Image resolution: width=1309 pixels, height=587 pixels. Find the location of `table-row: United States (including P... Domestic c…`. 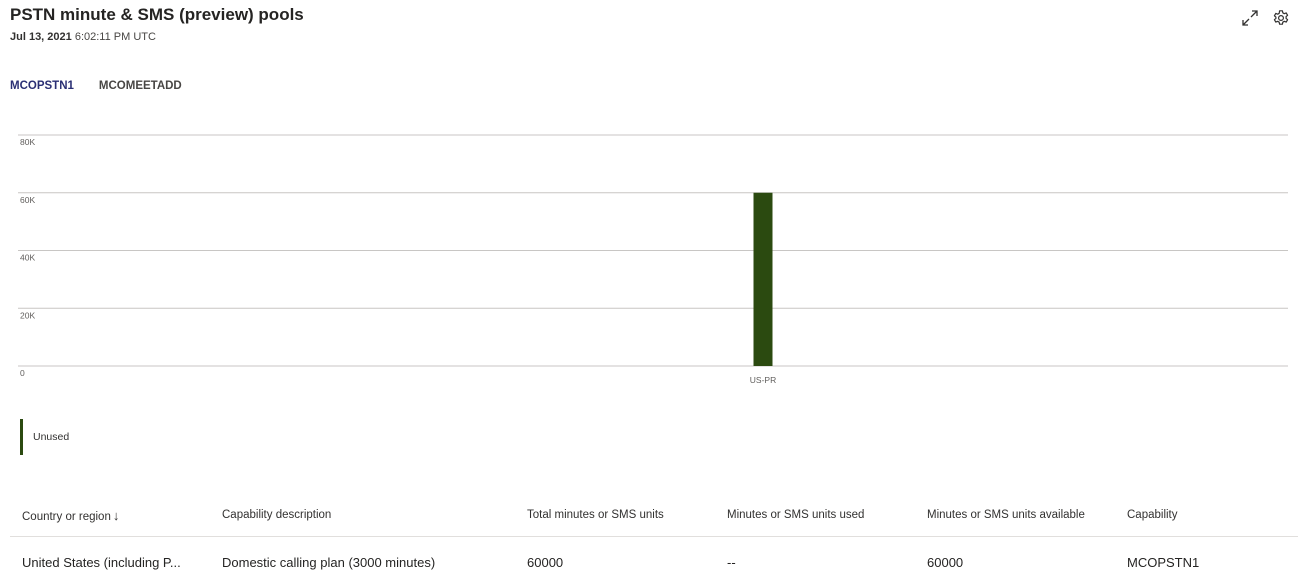

table-row: United States (including P... Domestic c… is located at coordinates (654, 562).